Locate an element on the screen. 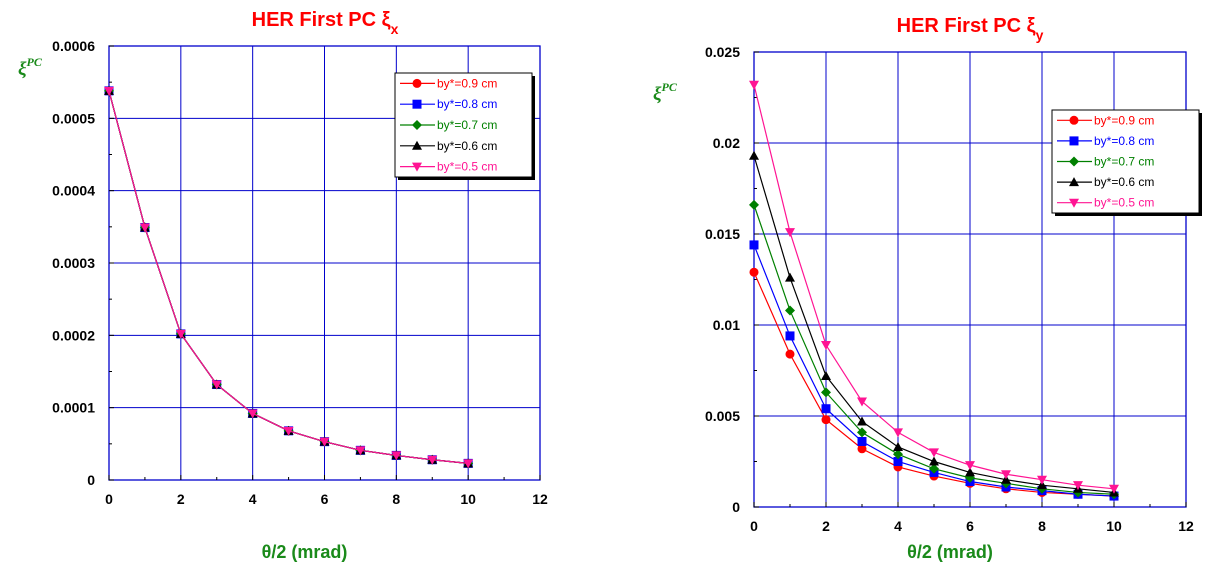 Image resolution: width=1231 pixels, height=575 pixels. y-tick-label: 0.0004 is located at coordinates (73, 191).